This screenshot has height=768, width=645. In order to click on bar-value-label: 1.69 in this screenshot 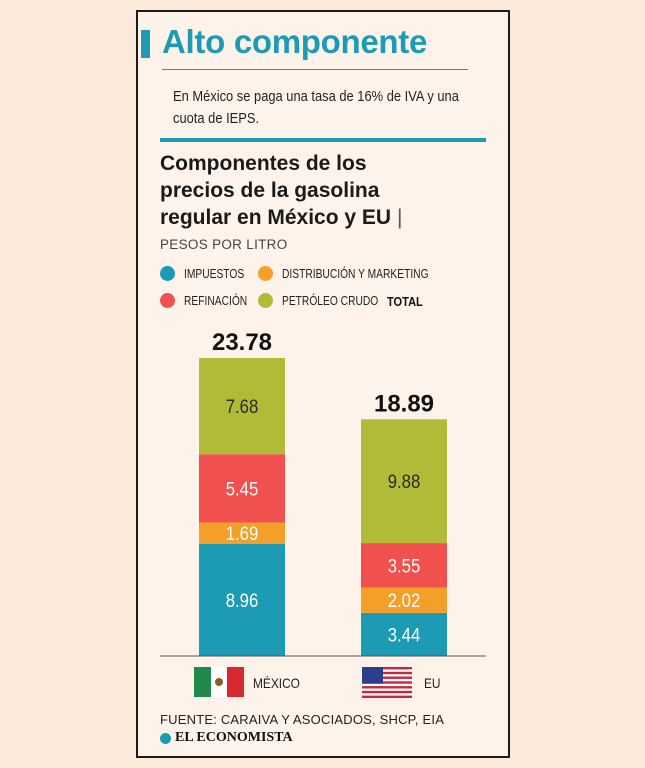, I will do `click(242, 533)`.